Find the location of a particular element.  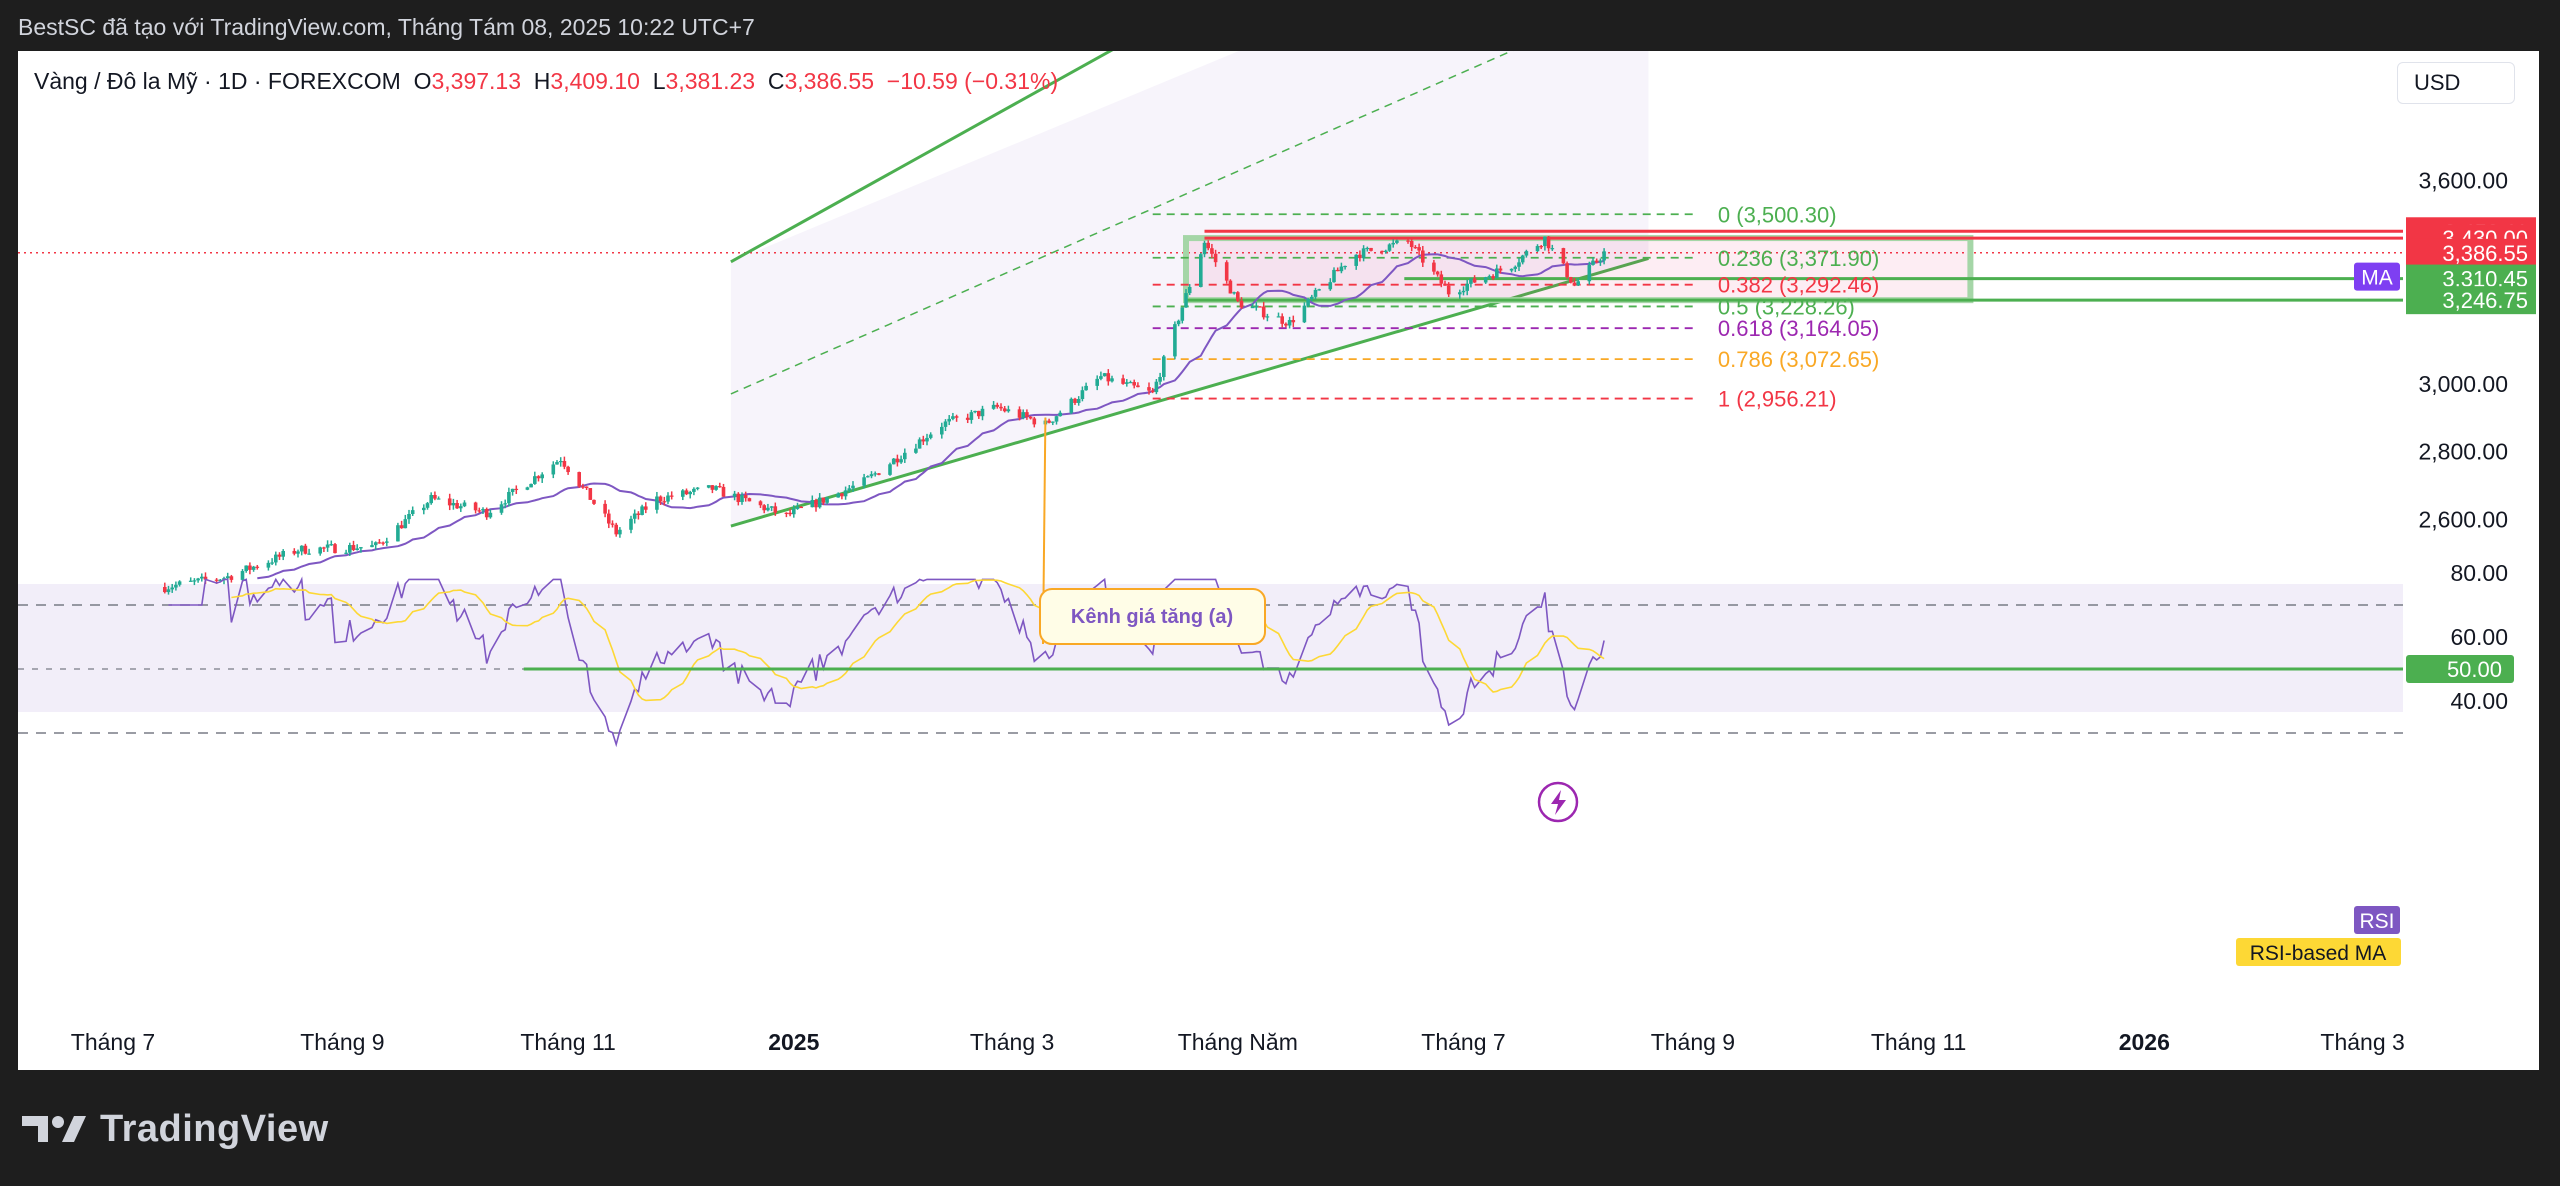

annotation-text: Kênh giá tăng (a) is located at coordinates (1152, 617).